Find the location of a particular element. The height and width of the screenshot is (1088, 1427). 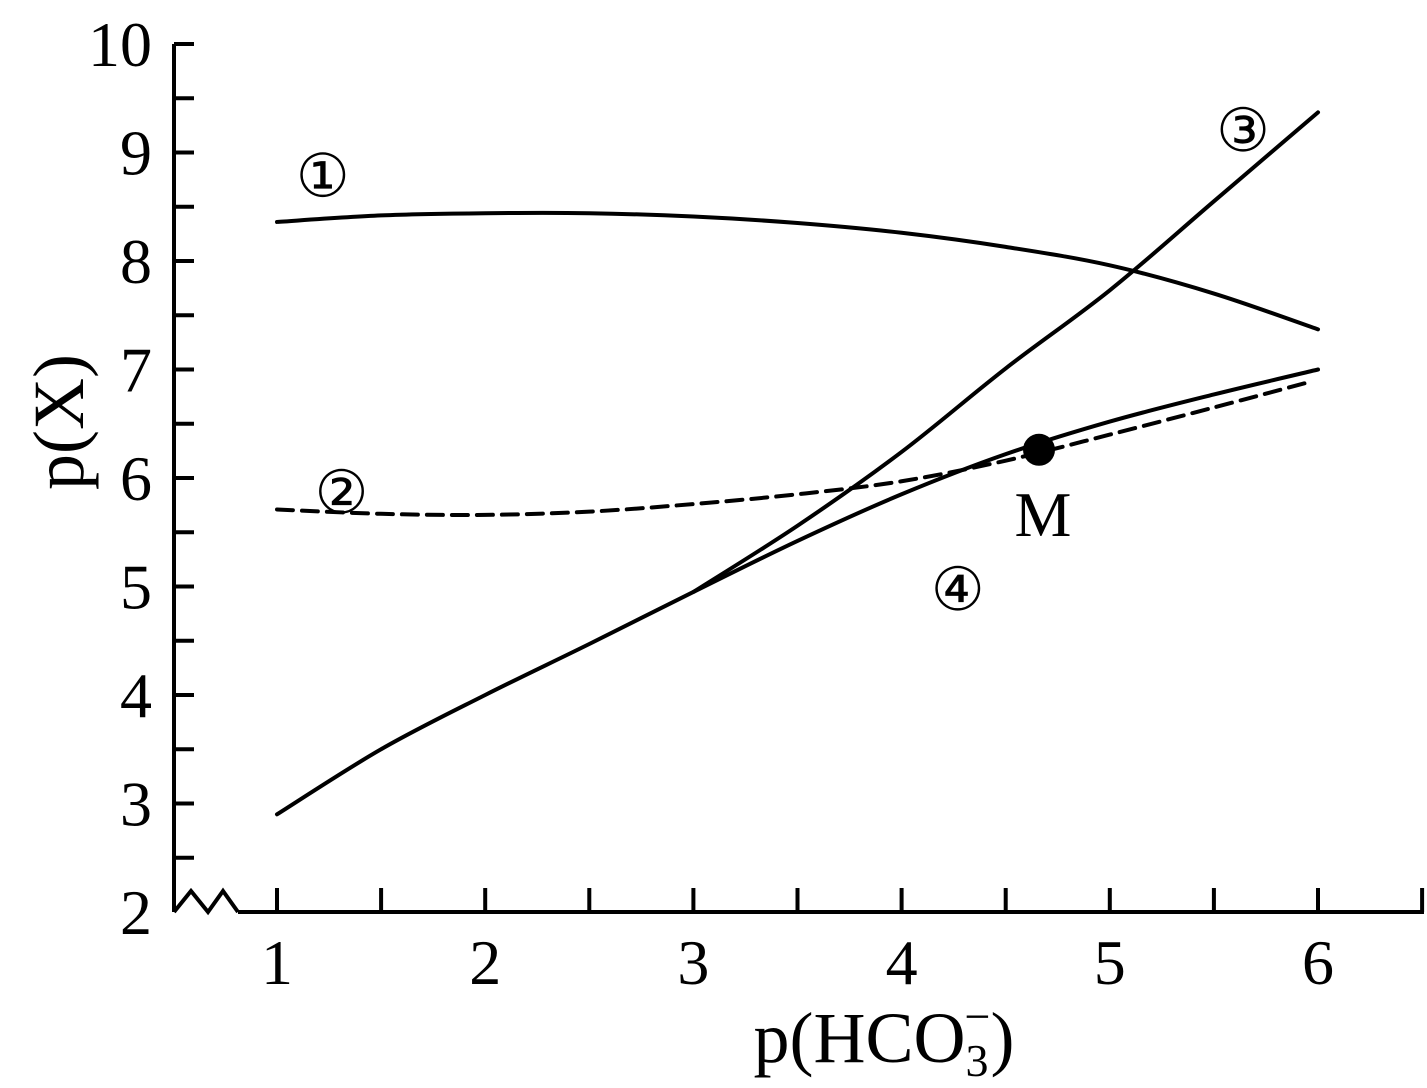

x-tick-label: 6 is located at coordinates (1318, 962).